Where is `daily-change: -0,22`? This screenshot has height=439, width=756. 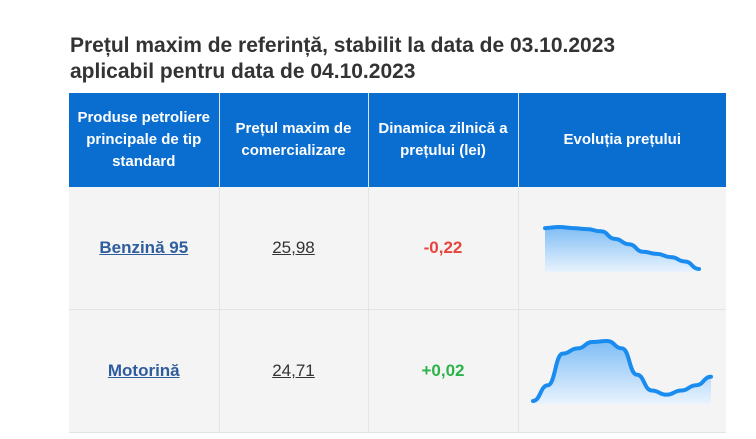 daily-change: -0,22 is located at coordinates (443, 247).